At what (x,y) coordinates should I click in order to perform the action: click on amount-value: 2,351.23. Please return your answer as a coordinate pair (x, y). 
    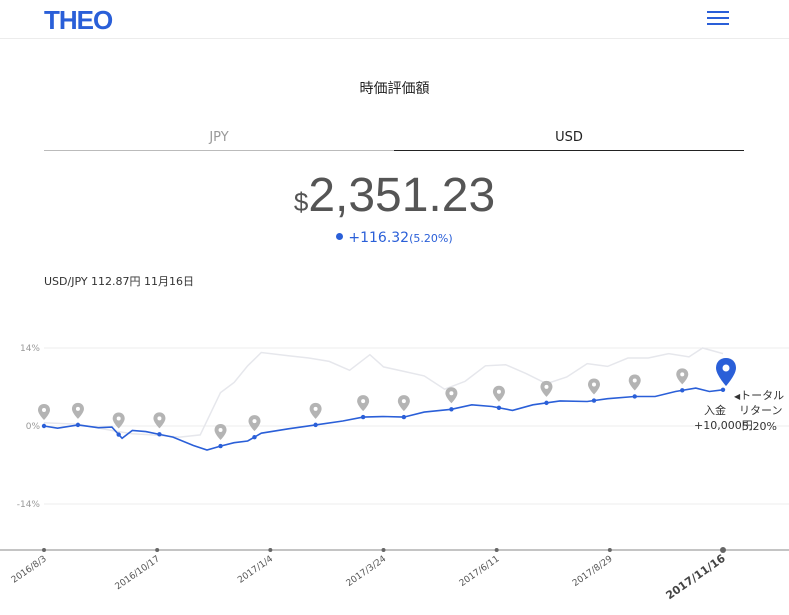
    Looking at the image, I should click on (402, 195).